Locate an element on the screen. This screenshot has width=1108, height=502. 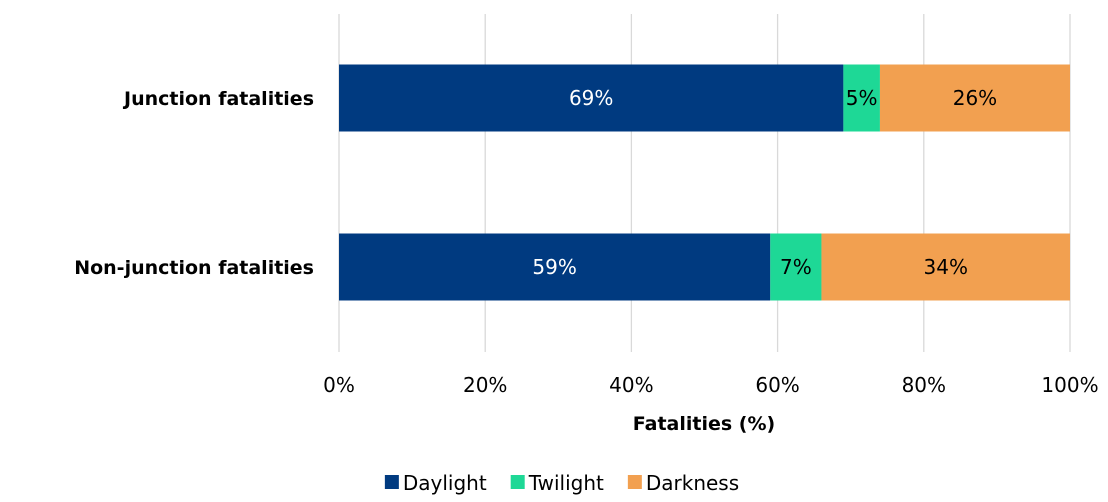
x-tick-label-0: 0% is located at coordinates (339, 385).